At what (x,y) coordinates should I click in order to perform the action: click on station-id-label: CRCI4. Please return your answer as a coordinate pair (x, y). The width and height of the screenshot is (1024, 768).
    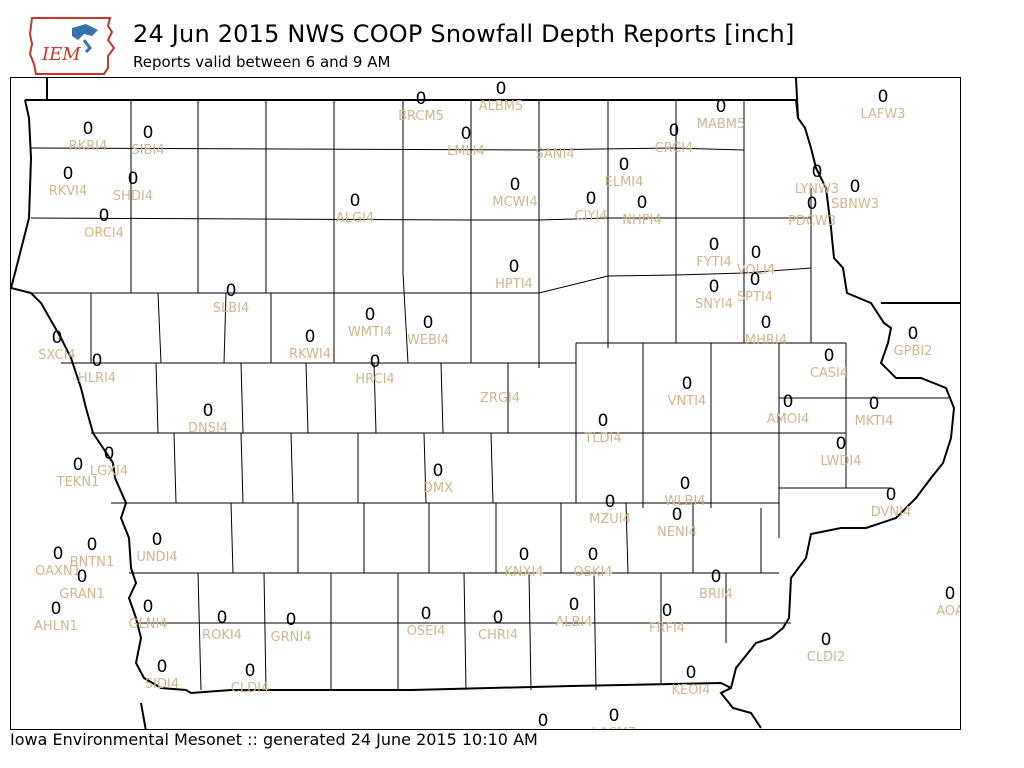
    Looking at the image, I should click on (674, 148).